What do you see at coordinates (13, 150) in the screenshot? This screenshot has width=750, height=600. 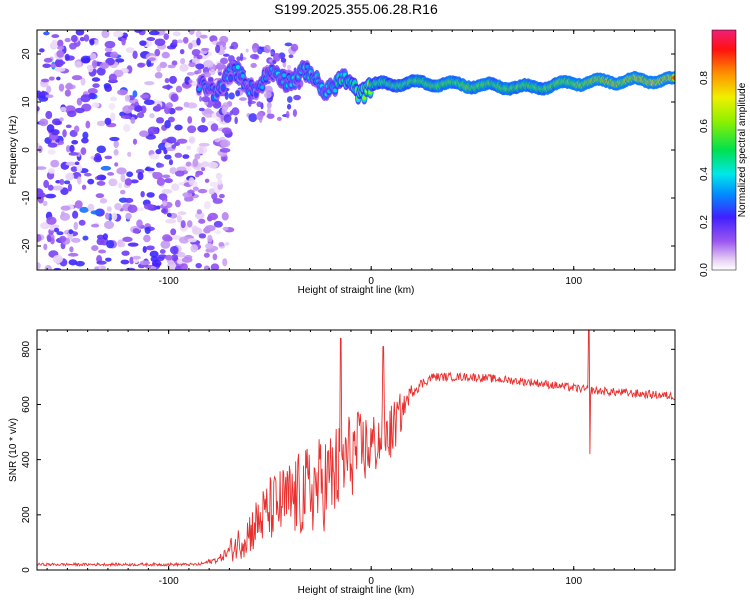 I see `spectrogram-ylabel: Frequency (Hz)` at bounding box center [13, 150].